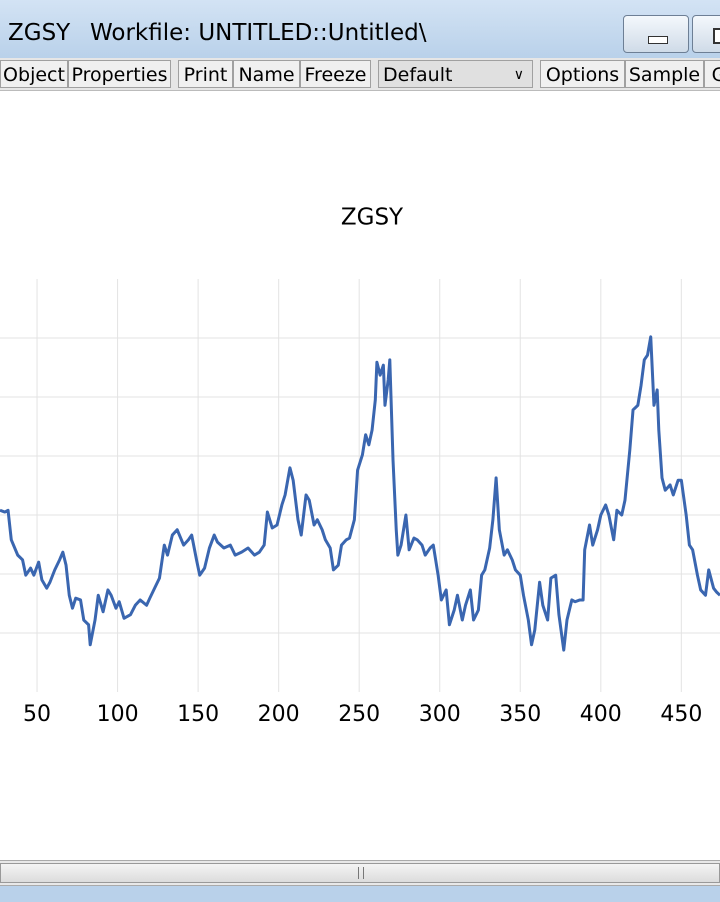  Describe the element at coordinates (656, 34) in the screenshot. I see `minimize-button` at that location.